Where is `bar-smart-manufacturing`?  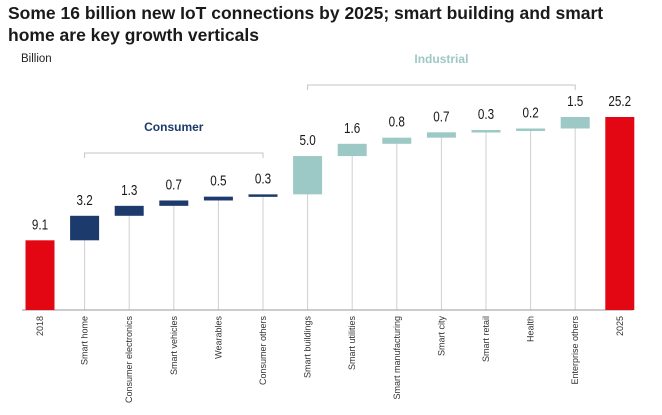 bar-smart-manufacturing is located at coordinates (397, 140).